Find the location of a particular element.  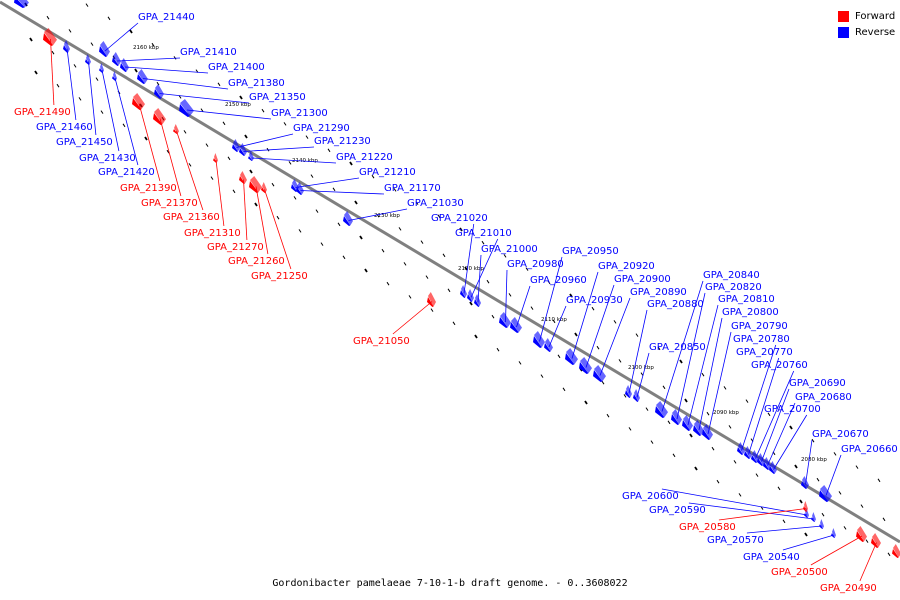

gene-label: GPA_21400 is located at coordinates (236, 67).